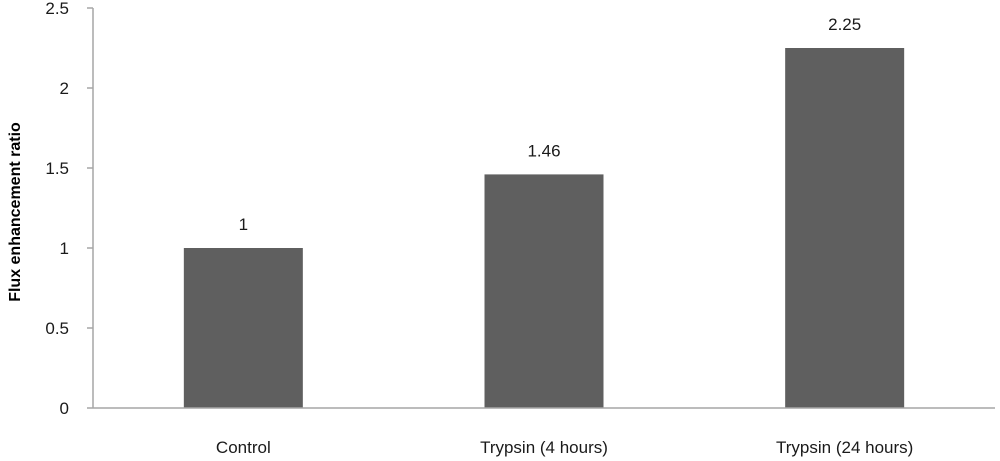 The image size is (1000, 461). What do you see at coordinates (243, 224) in the screenshot?
I see `bar-data-label: 1` at bounding box center [243, 224].